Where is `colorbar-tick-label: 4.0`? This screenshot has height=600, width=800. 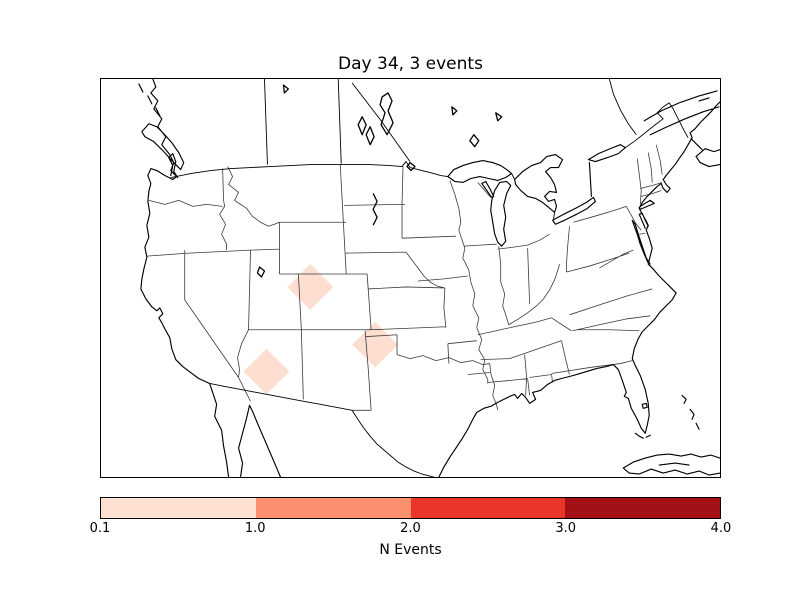
colorbar-tick-label: 4.0 is located at coordinates (721, 528).